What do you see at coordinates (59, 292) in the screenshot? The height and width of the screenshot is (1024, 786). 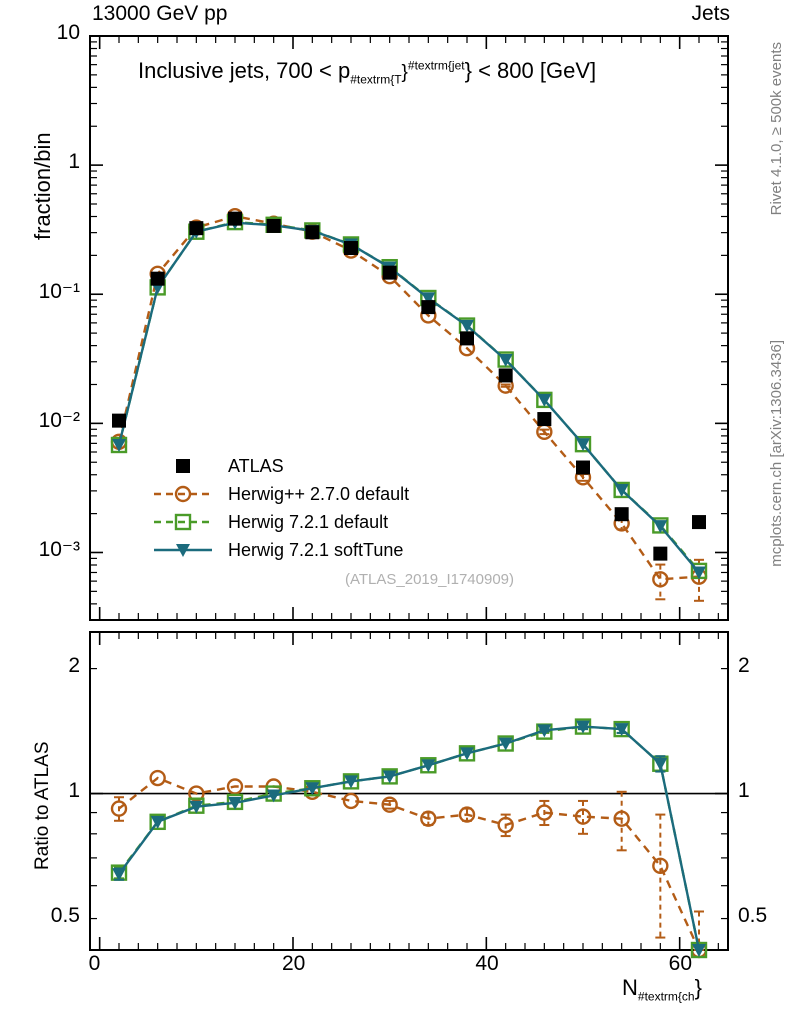 I see `main-ytick-label: 10⁻¹` at bounding box center [59, 292].